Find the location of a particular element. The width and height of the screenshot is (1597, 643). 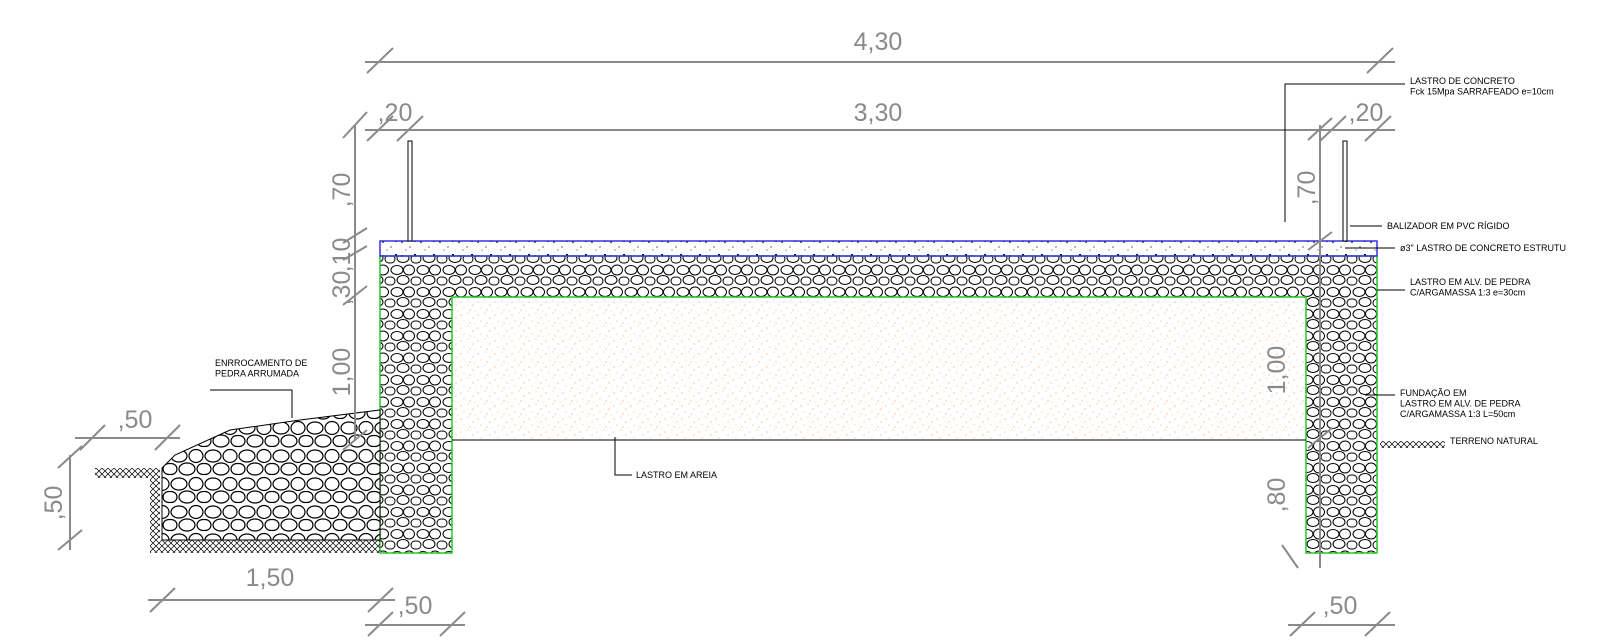

dimension-label: ,10 is located at coordinates (342, 255).